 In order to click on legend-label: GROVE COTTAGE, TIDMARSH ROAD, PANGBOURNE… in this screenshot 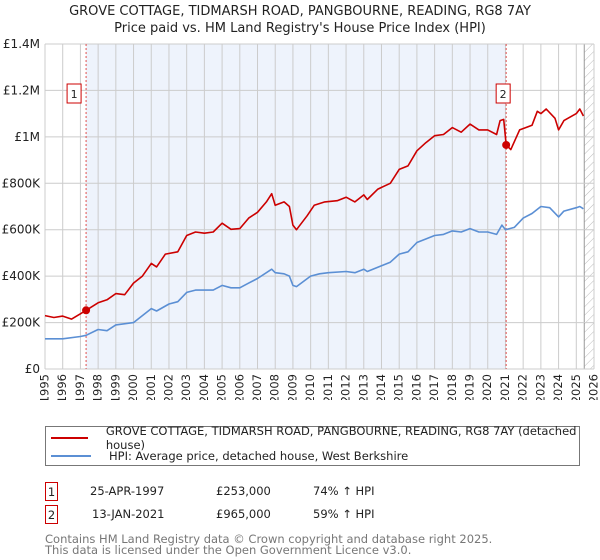, I will do `click(341, 438)`.